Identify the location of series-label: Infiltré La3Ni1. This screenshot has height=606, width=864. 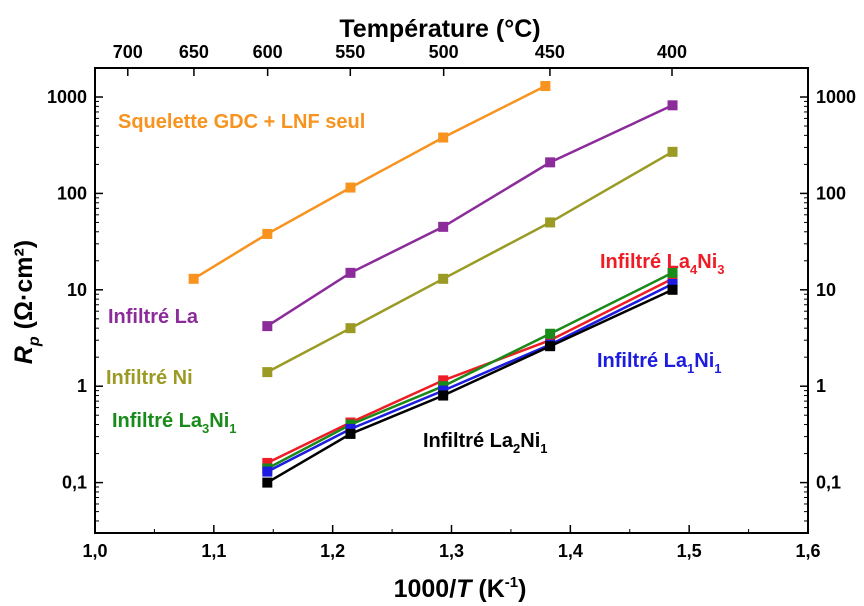
(174, 423).